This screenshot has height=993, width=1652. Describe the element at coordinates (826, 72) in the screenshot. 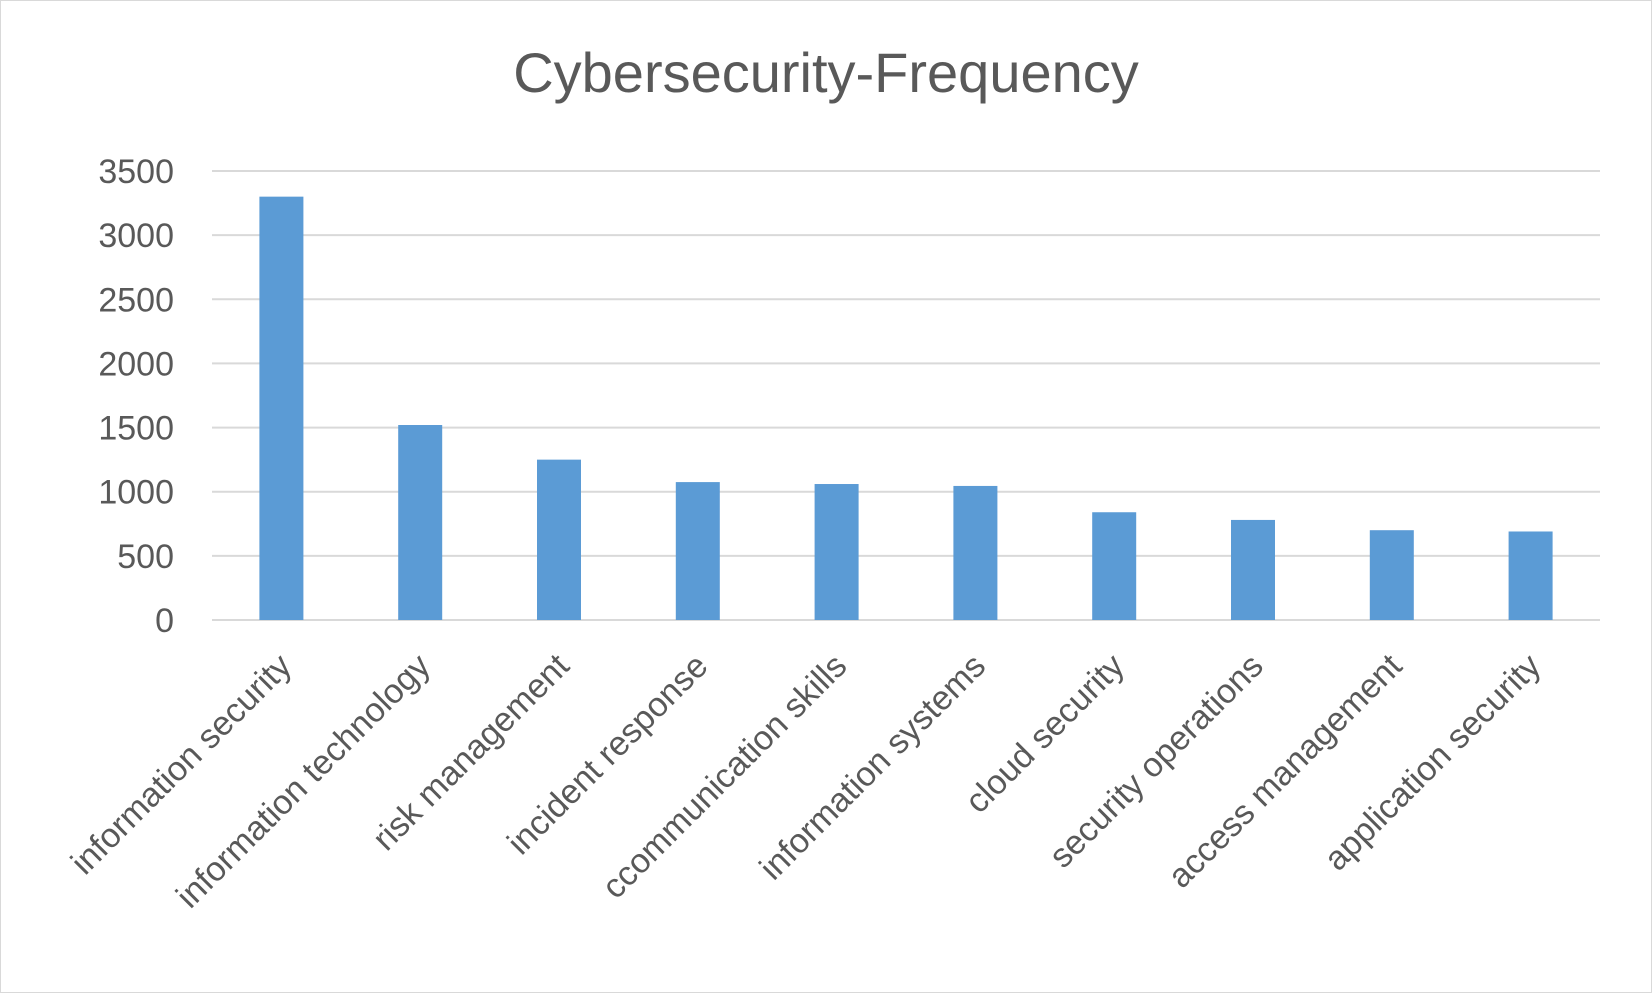

I see `chart-title: Cybersecurity-Frequency` at that location.